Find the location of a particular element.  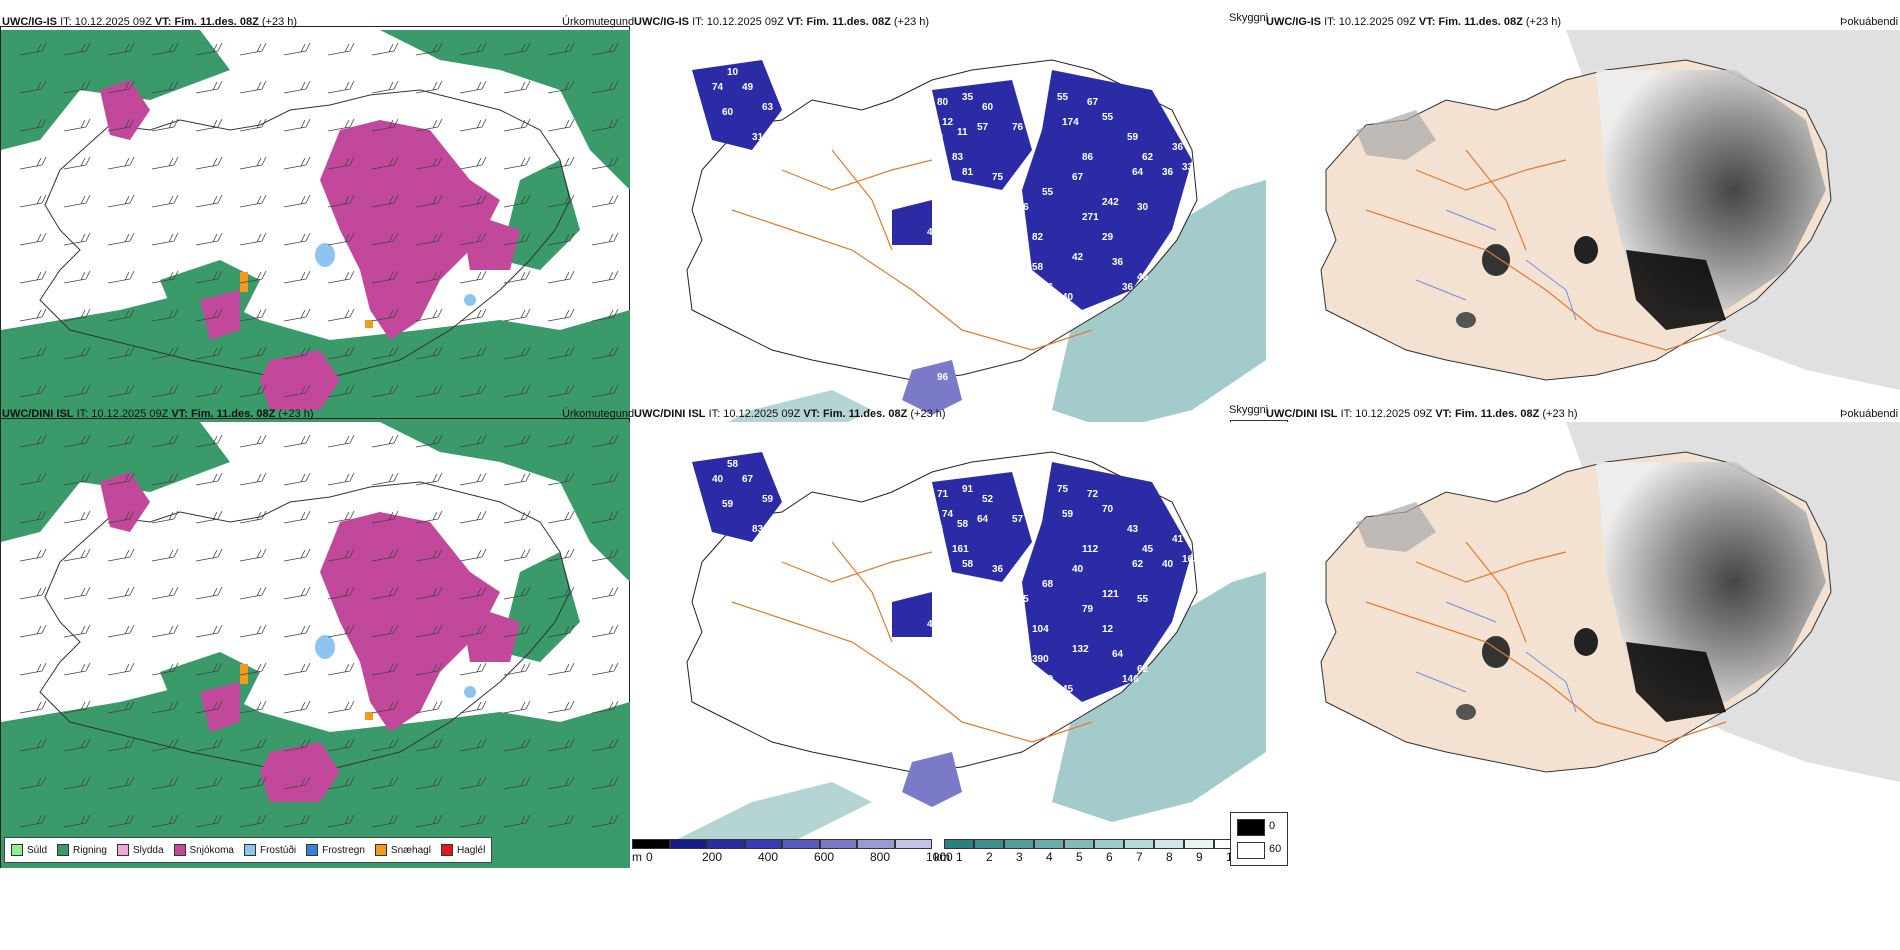

ceiling-label: 89 is located at coordinates (938, 137).